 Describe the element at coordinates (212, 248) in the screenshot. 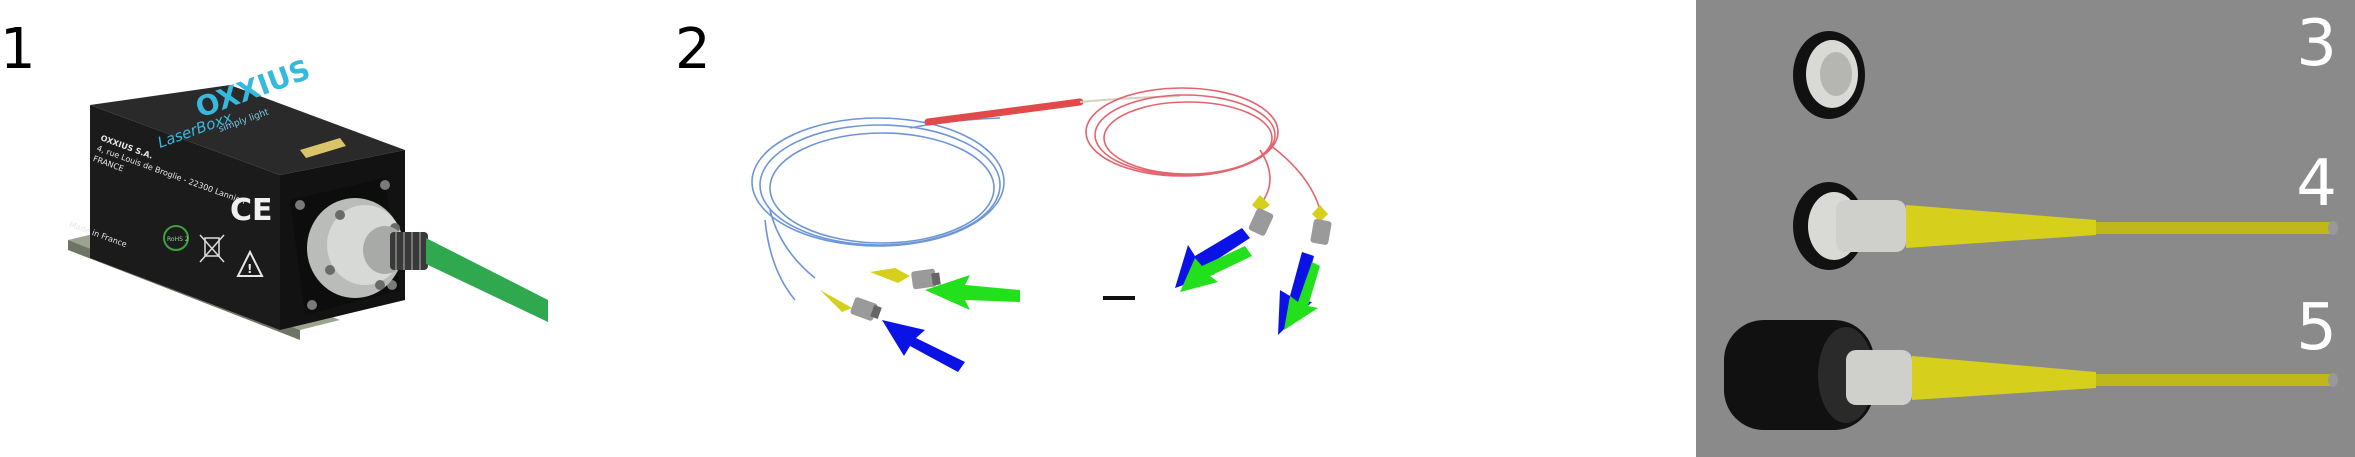

I see `weee-bin-icon` at that location.